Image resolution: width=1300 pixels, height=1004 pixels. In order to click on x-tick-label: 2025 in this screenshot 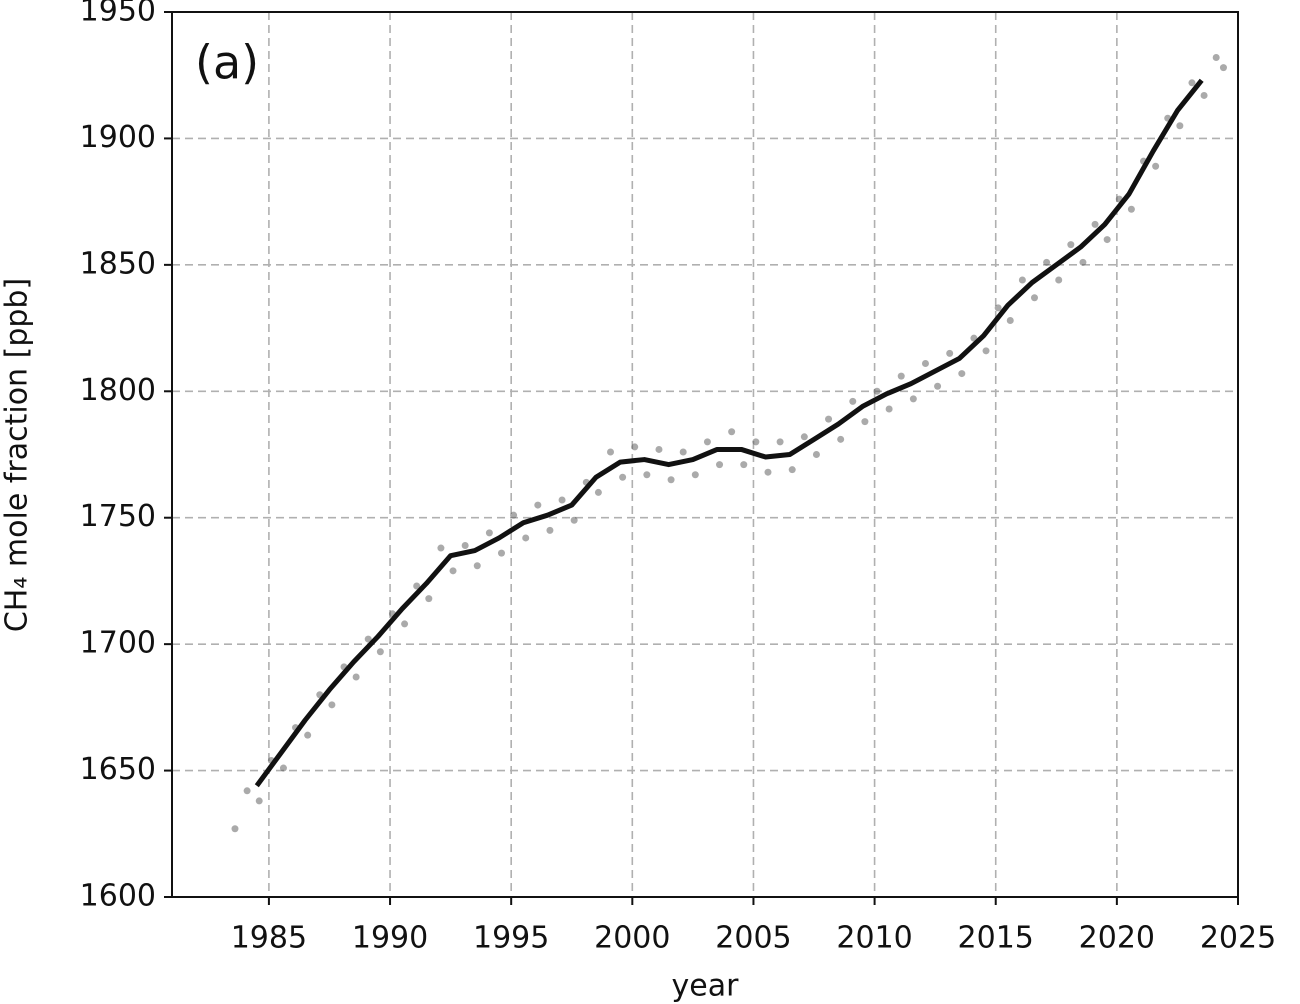, I will do `click(1238, 938)`.